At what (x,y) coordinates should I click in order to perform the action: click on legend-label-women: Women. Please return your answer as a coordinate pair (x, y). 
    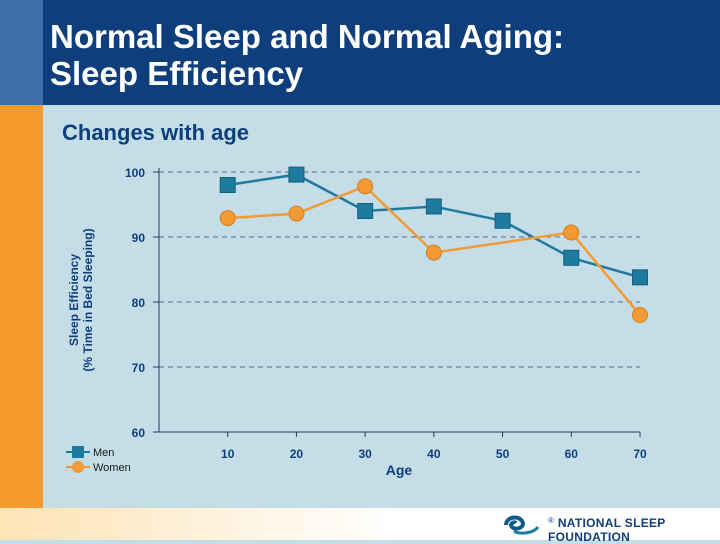
    Looking at the image, I should click on (112, 468).